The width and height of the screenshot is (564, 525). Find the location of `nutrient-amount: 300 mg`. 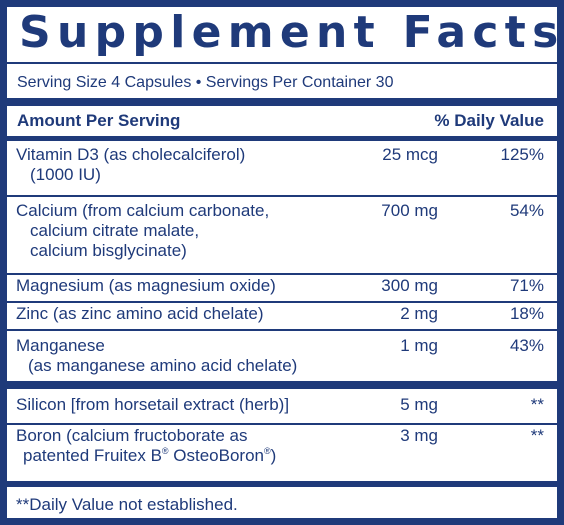

nutrient-amount: 300 mg is located at coordinates (409, 285).